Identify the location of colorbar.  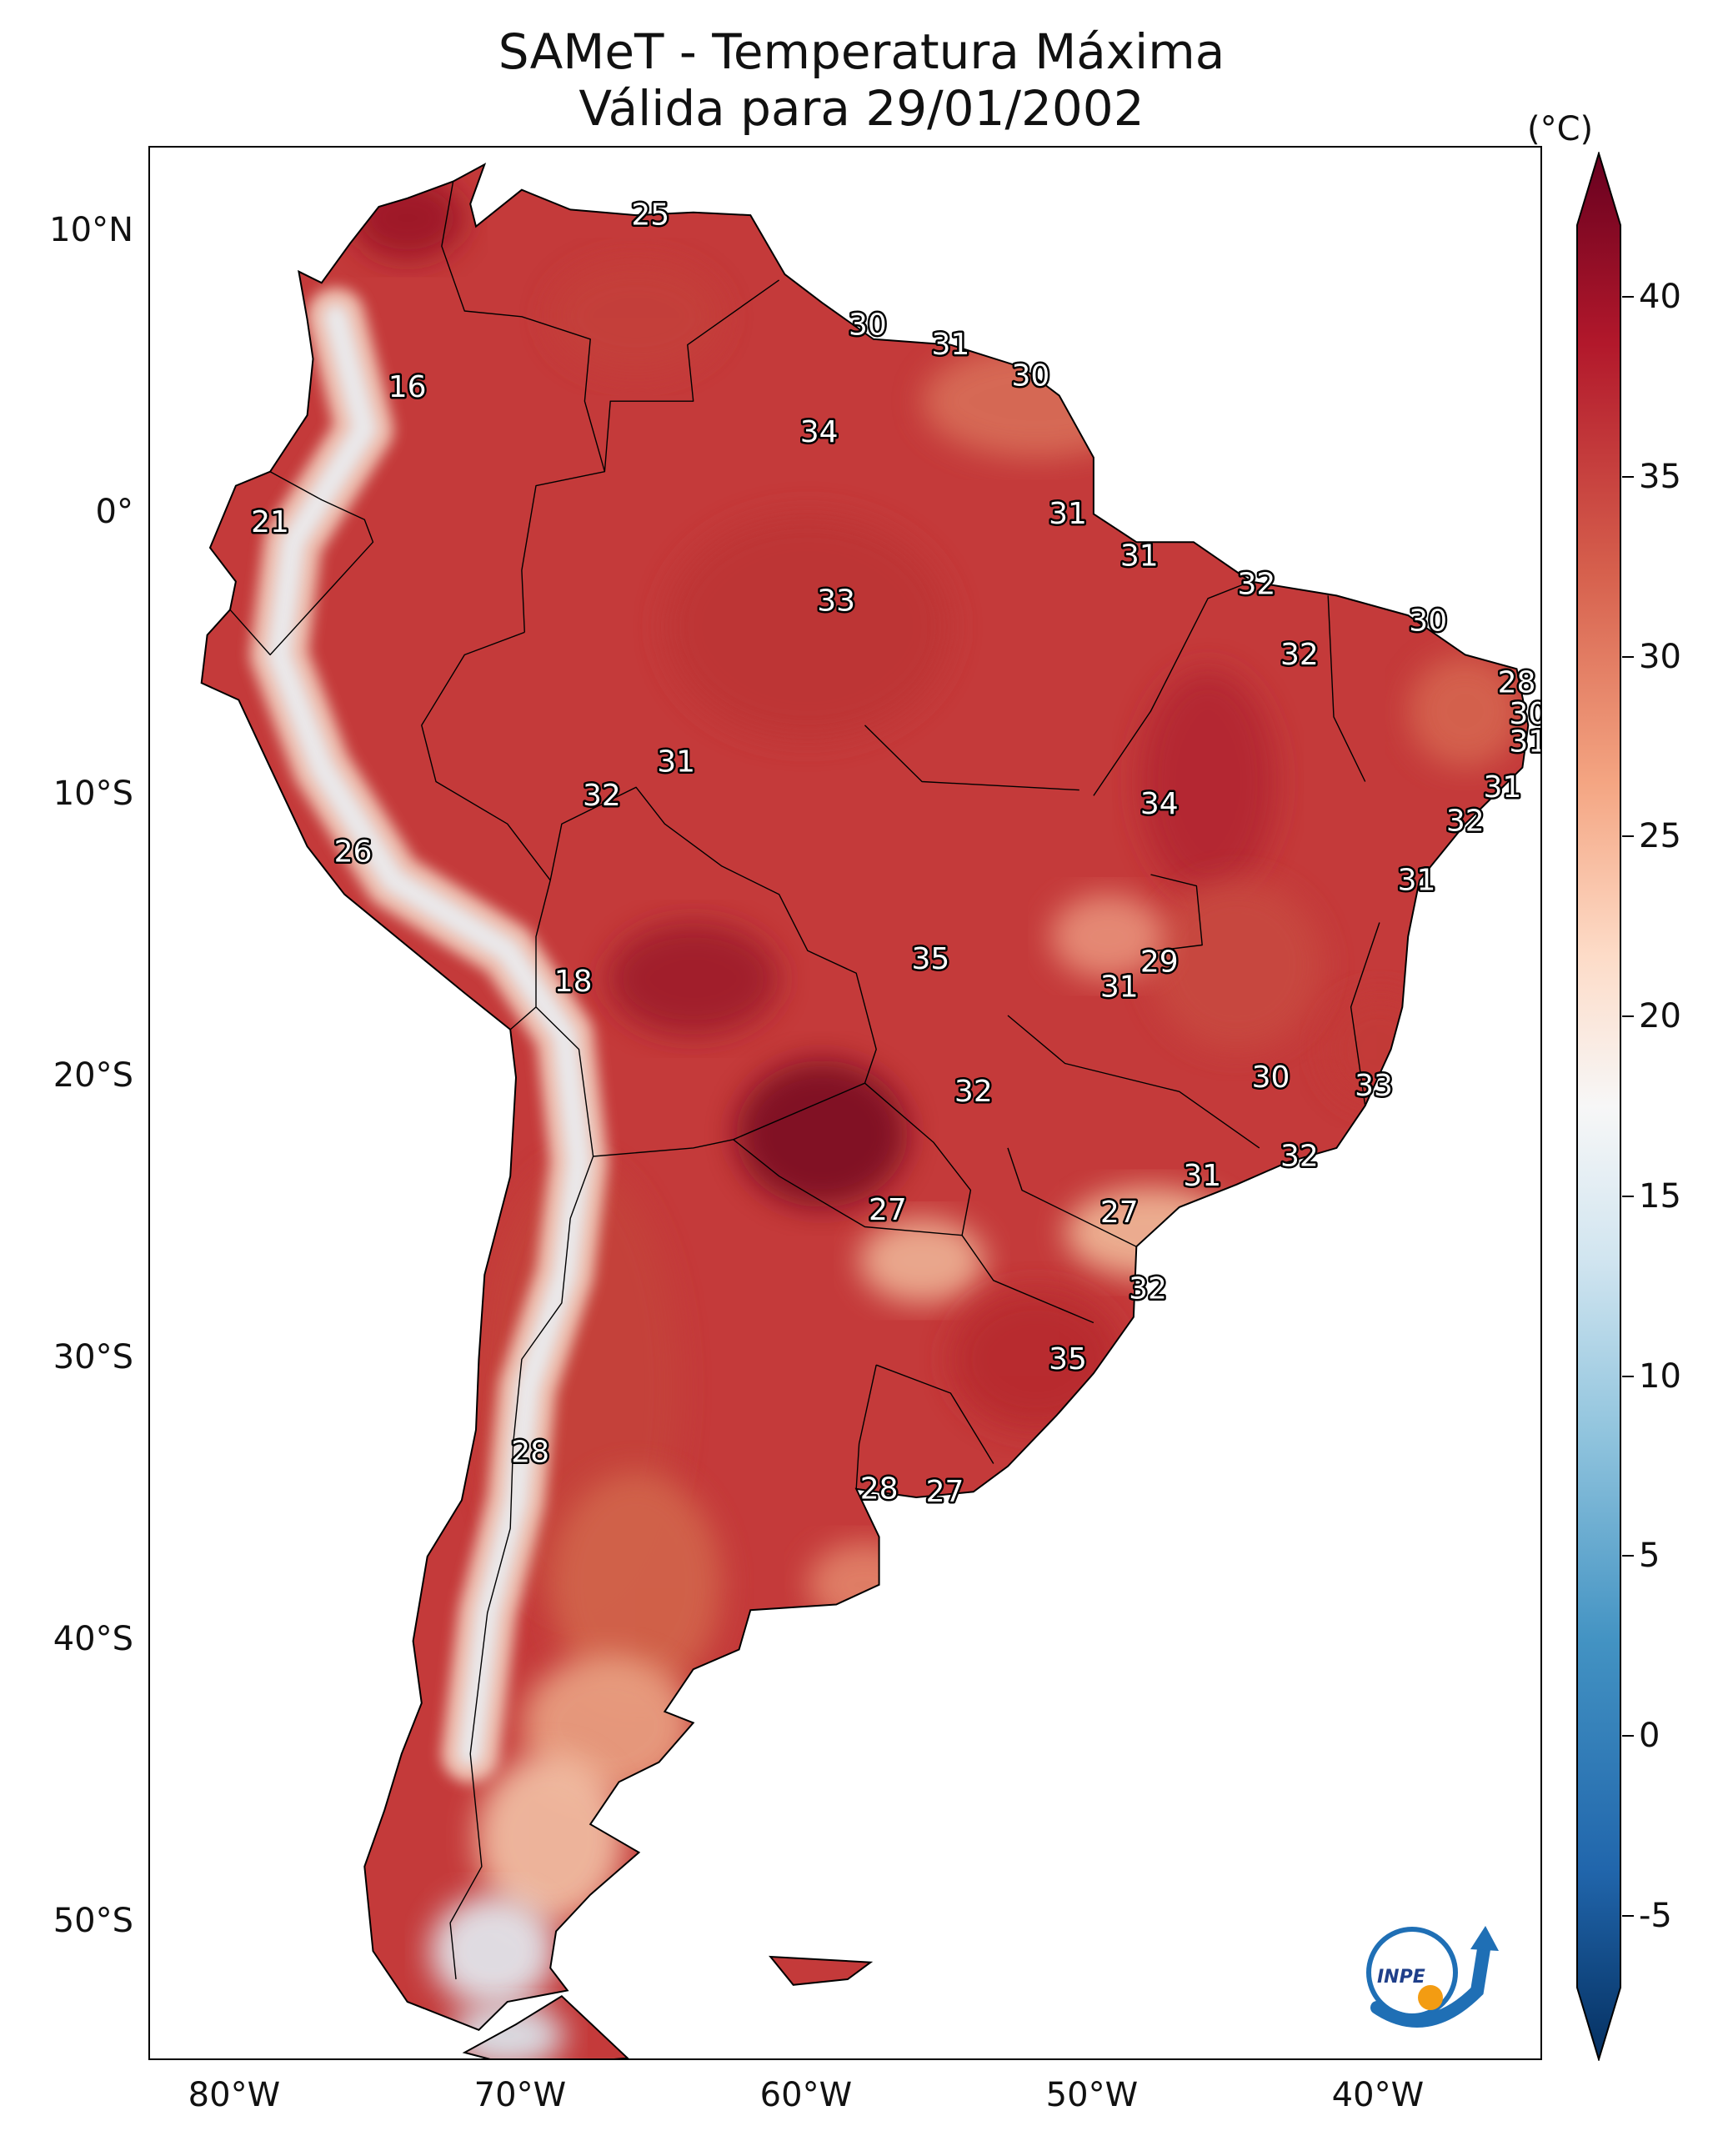
(1598, 1106).